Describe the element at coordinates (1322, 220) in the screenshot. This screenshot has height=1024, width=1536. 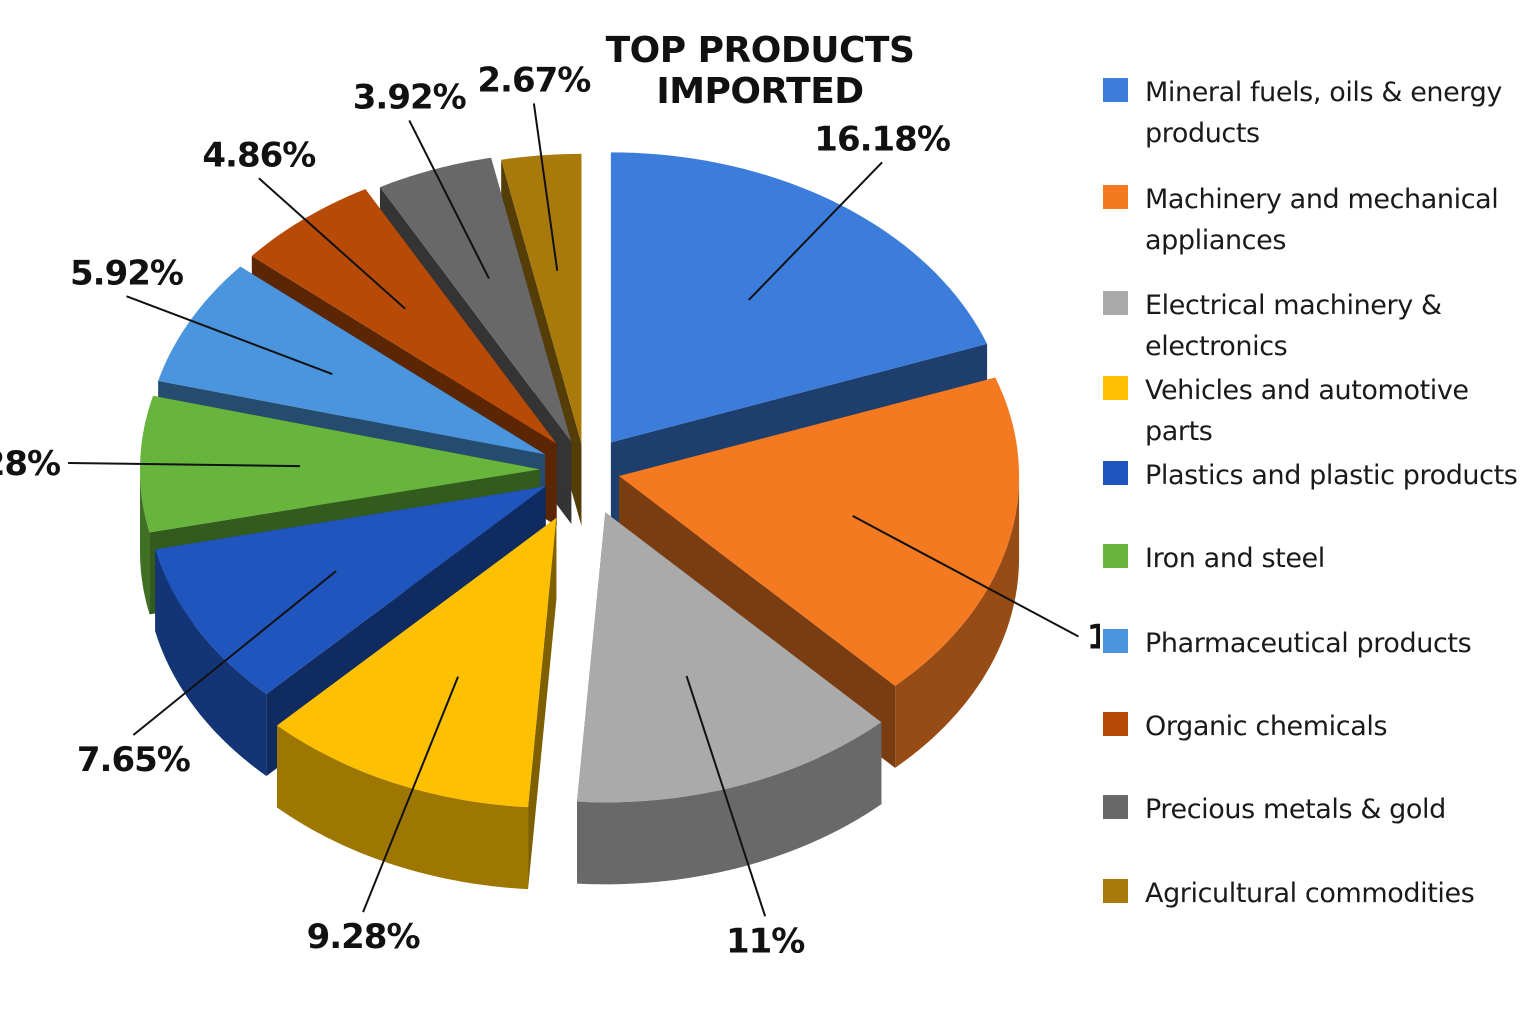
I see `legend-label: Machinery and mechanical appliances` at that location.